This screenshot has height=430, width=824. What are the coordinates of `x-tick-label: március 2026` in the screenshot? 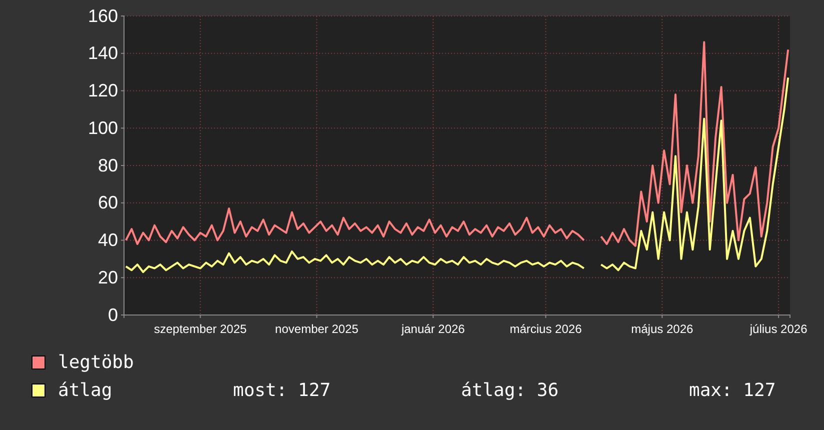 It's located at (546, 329).